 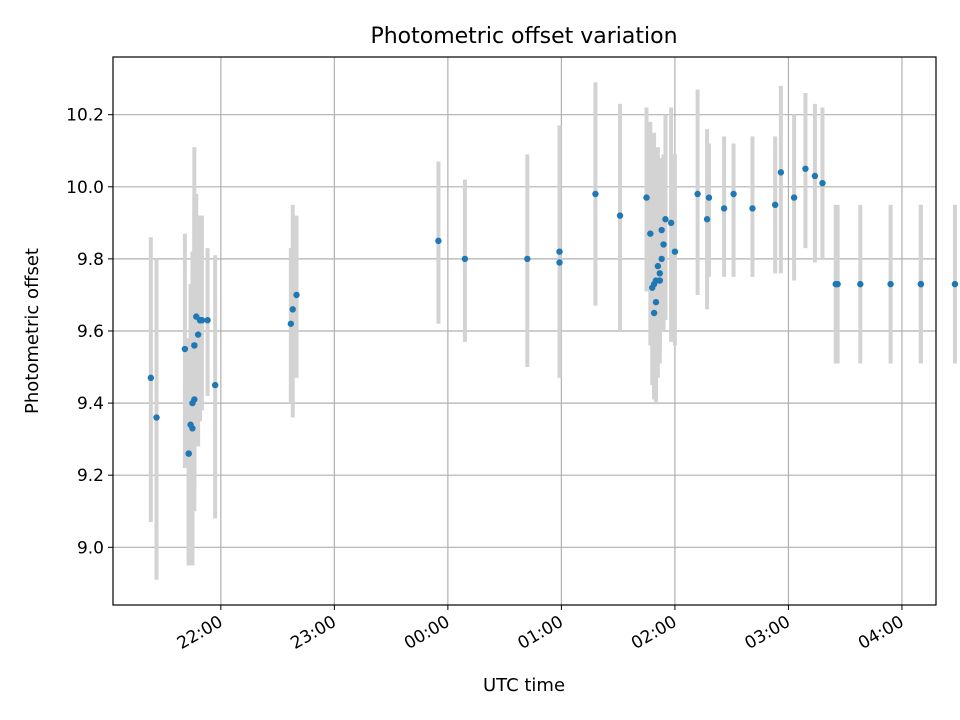 What do you see at coordinates (85, 188) in the screenshot?
I see `y-tick-label: 10.0` at bounding box center [85, 188].